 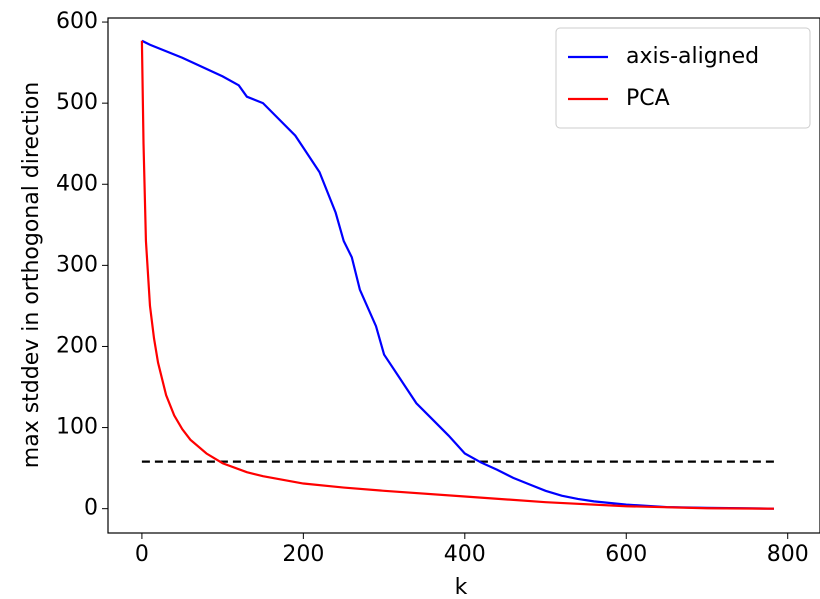 What do you see at coordinates (77, 345) in the screenshot?
I see `y-tick-label: 200` at bounding box center [77, 345].